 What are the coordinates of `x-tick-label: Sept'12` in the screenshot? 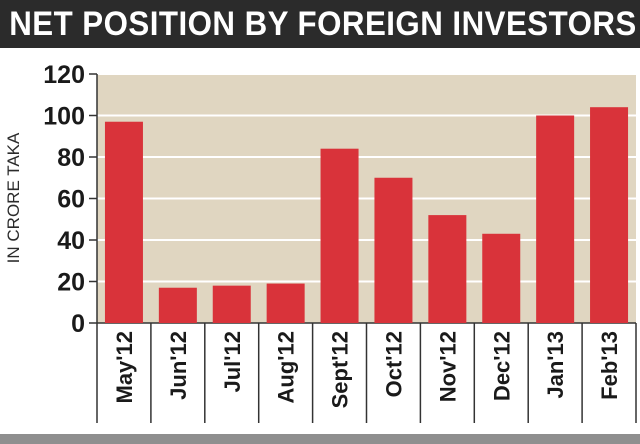 It's located at (340, 369).